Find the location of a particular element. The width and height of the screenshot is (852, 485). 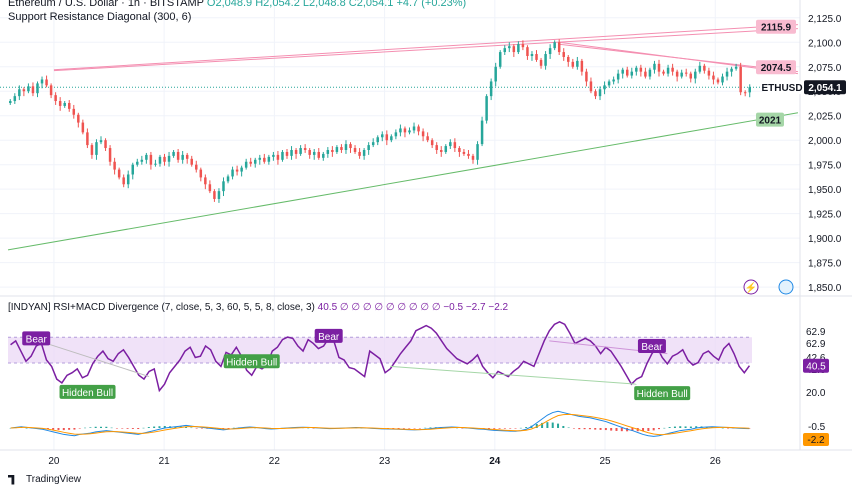

tradingview-brand: TradingView is located at coordinates (44, 479).